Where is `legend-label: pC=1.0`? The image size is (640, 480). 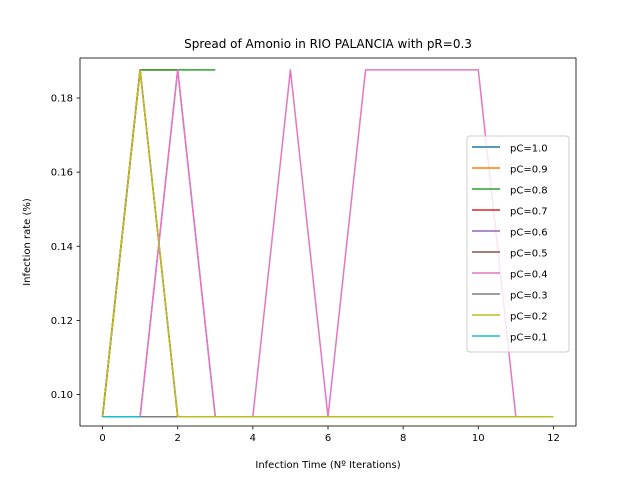 legend-label: pC=1.0 is located at coordinates (529, 149).